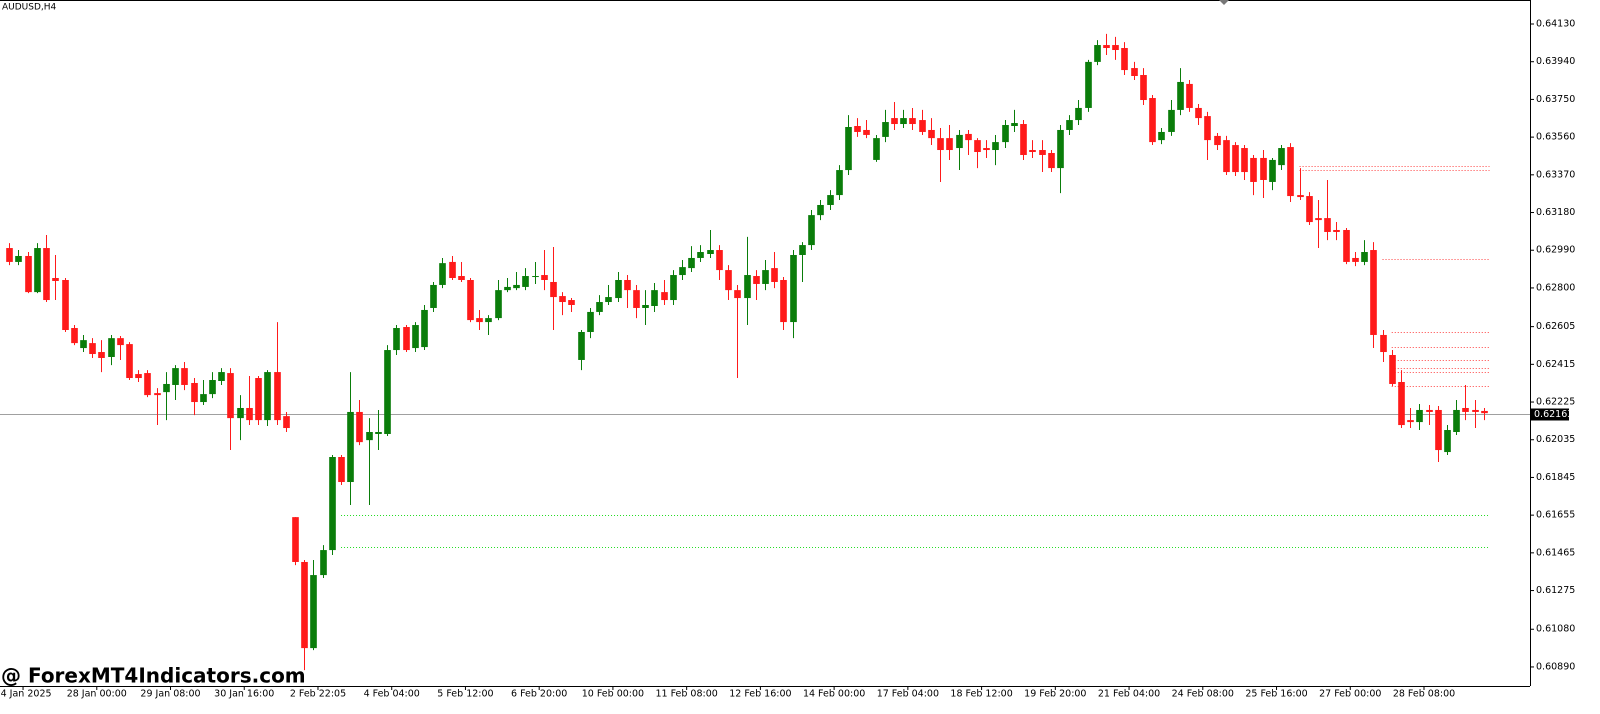 This screenshot has width=1600, height=714. What do you see at coordinates (1555, 364) in the screenshot?
I see `y-tick-label: 0.62415` at bounding box center [1555, 364].